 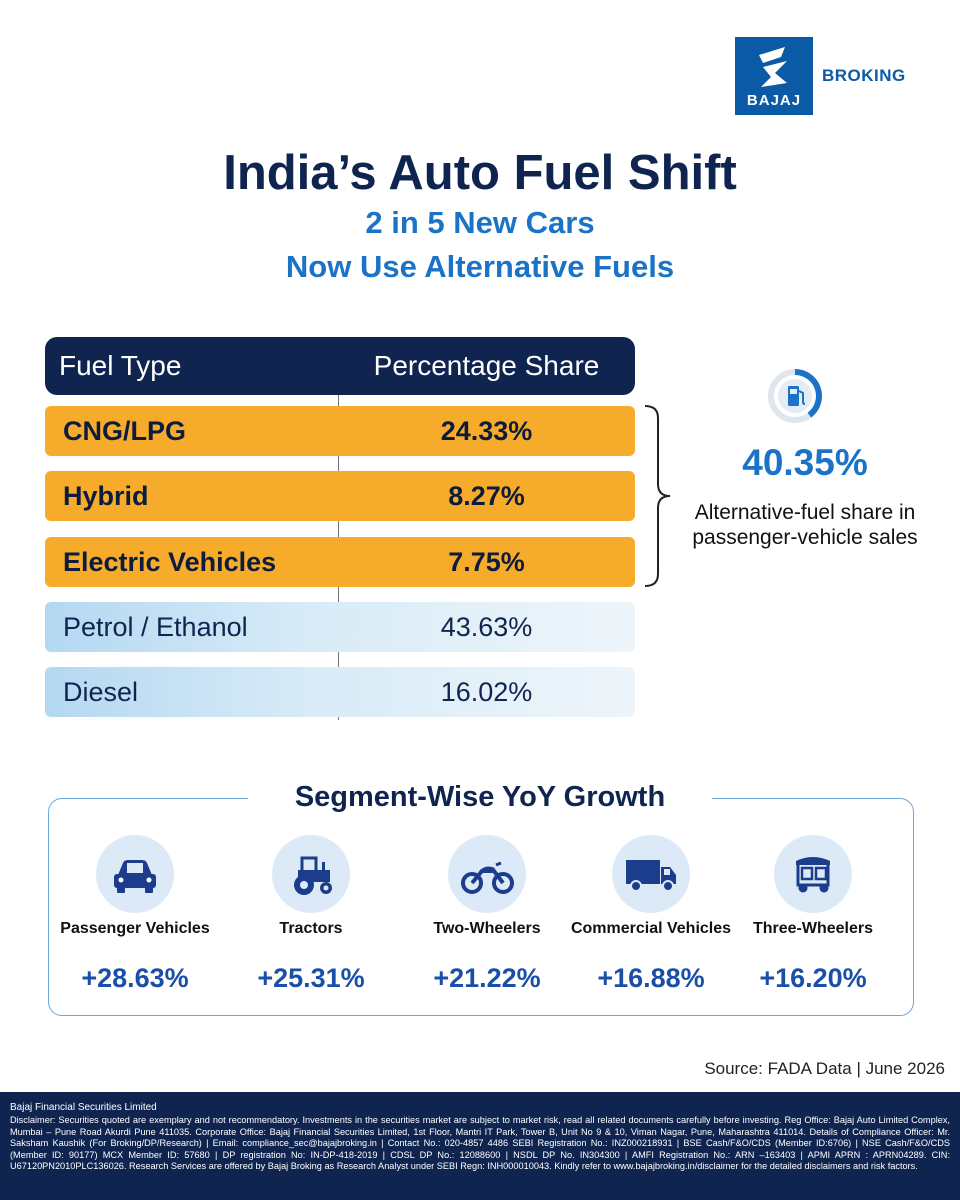 What do you see at coordinates (813, 978) in the screenshot?
I see `segment-growth-value: +16.20%` at bounding box center [813, 978].